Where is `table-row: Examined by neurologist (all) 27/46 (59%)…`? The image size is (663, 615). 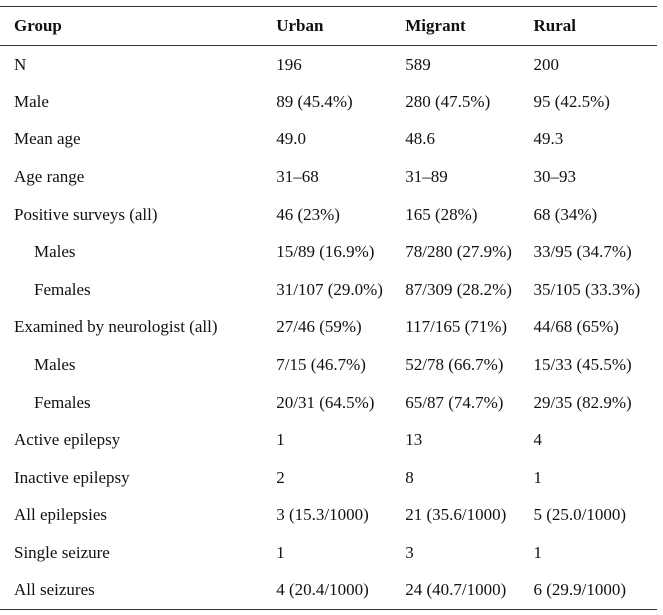
table-row: Examined by neurologist (all) 27/46 (59%)… is located at coordinates (328, 328).